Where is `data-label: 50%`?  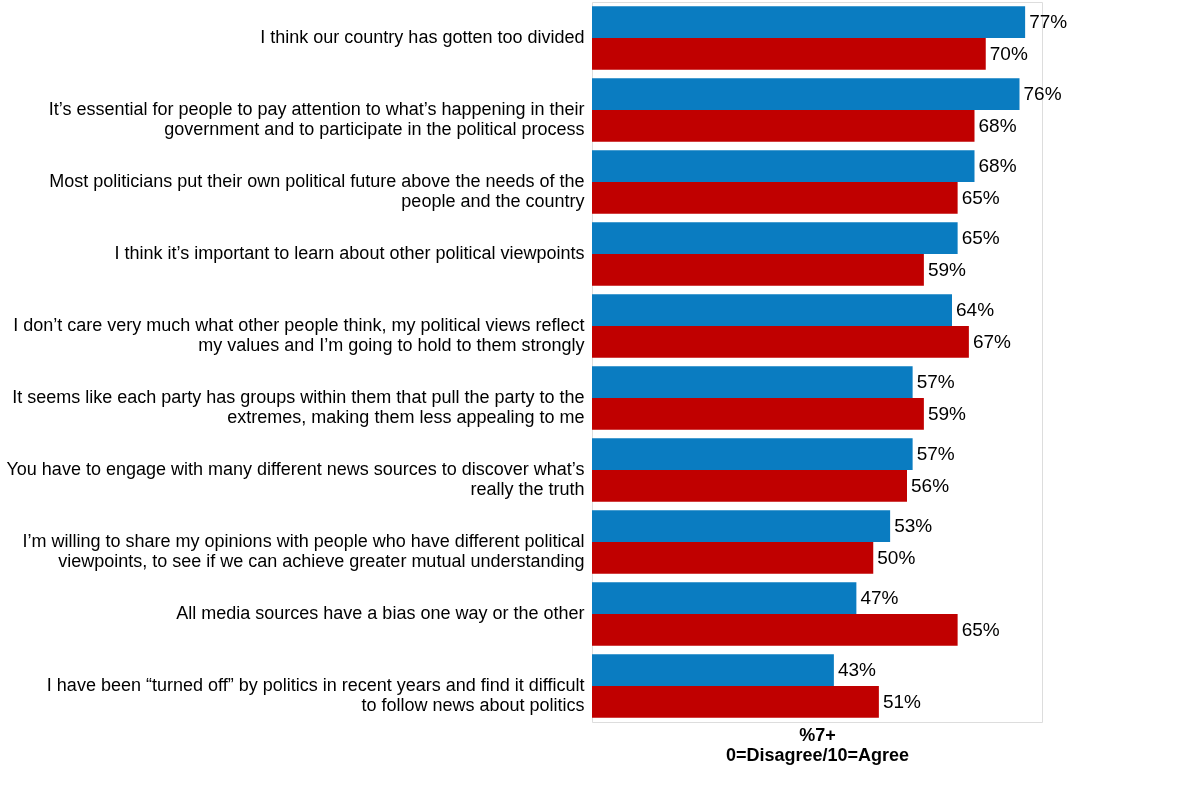
data-label: 50% is located at coordinates (896, 557).